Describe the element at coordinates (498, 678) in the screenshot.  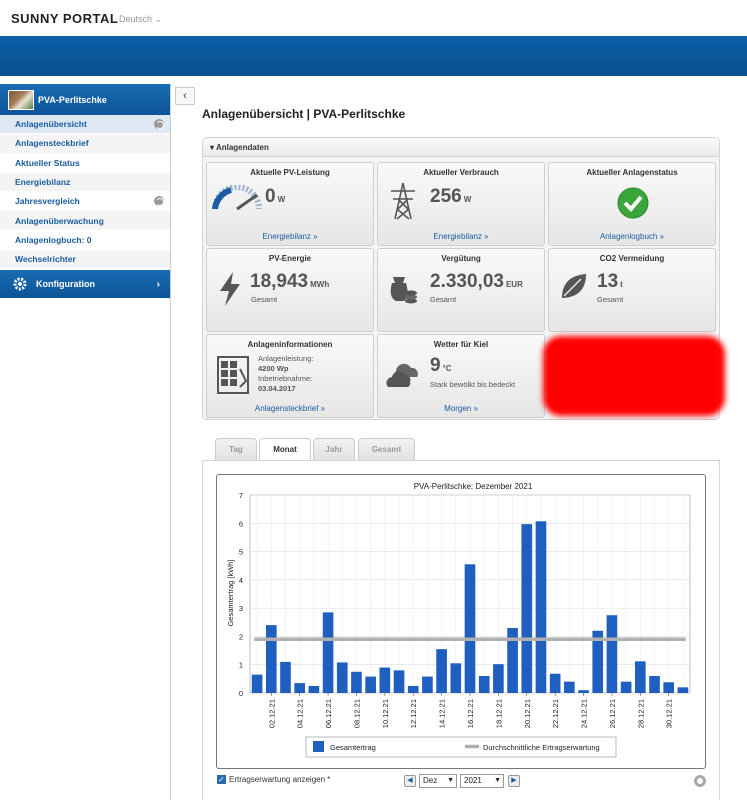
I see `bar-18.12.21` at that location.